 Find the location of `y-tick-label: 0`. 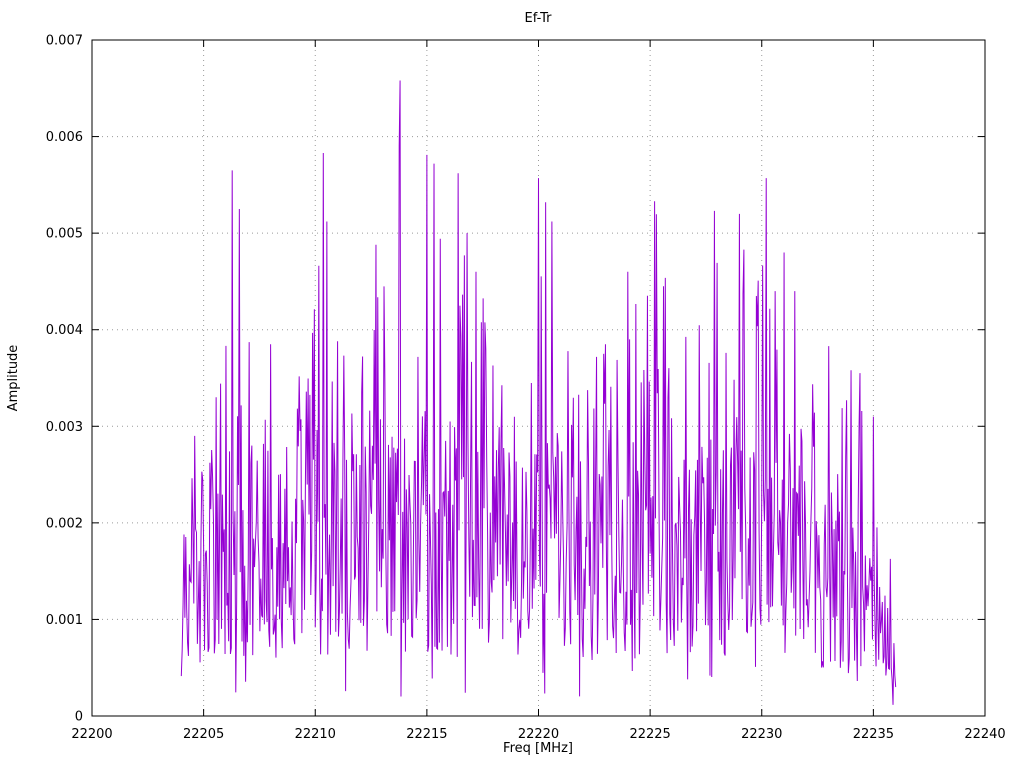

y-tick-label: 0 is located at coordinates (79, 717).